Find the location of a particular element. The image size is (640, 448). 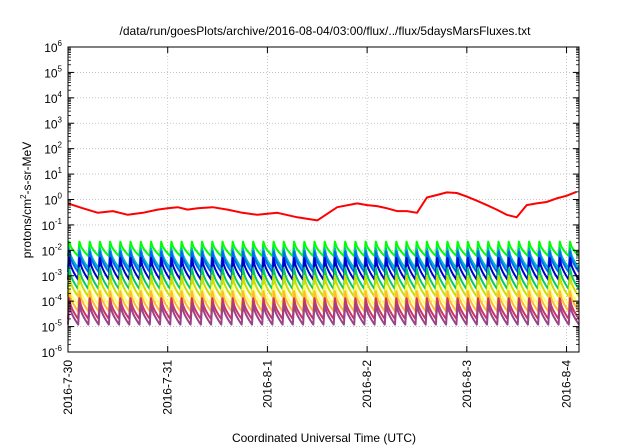

y-tick-label: 10⁰ is located at coordinates (53, 200).